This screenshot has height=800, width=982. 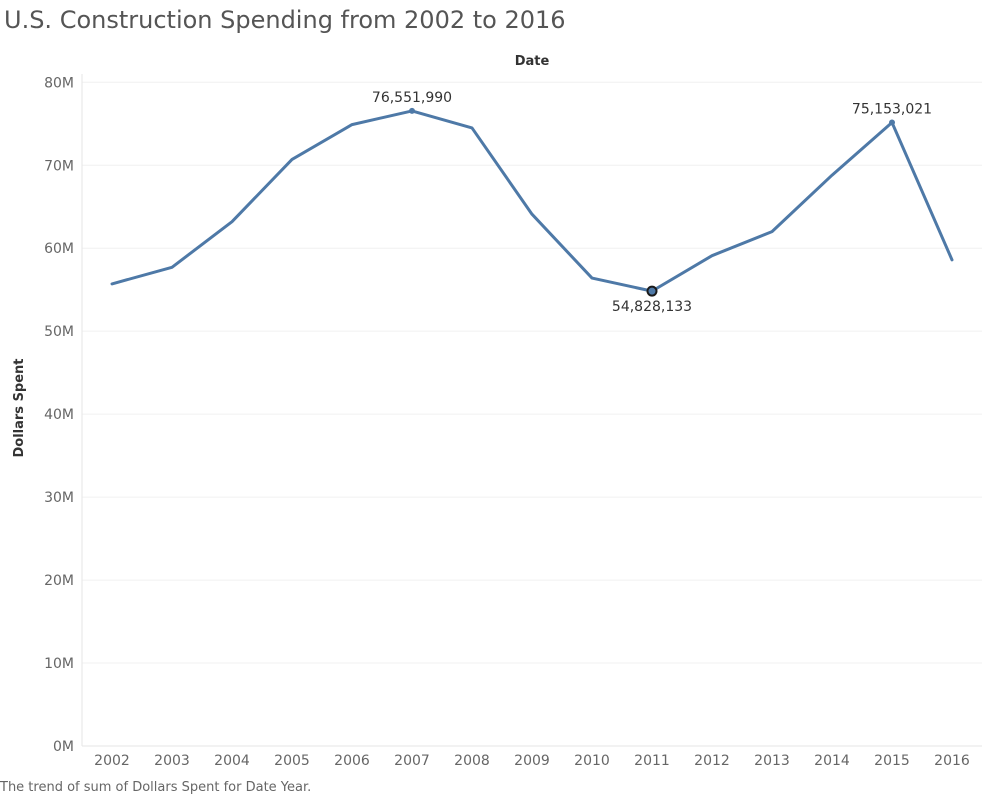 I want to click on y-tick-label: 70M, so click(x=59, y=166).